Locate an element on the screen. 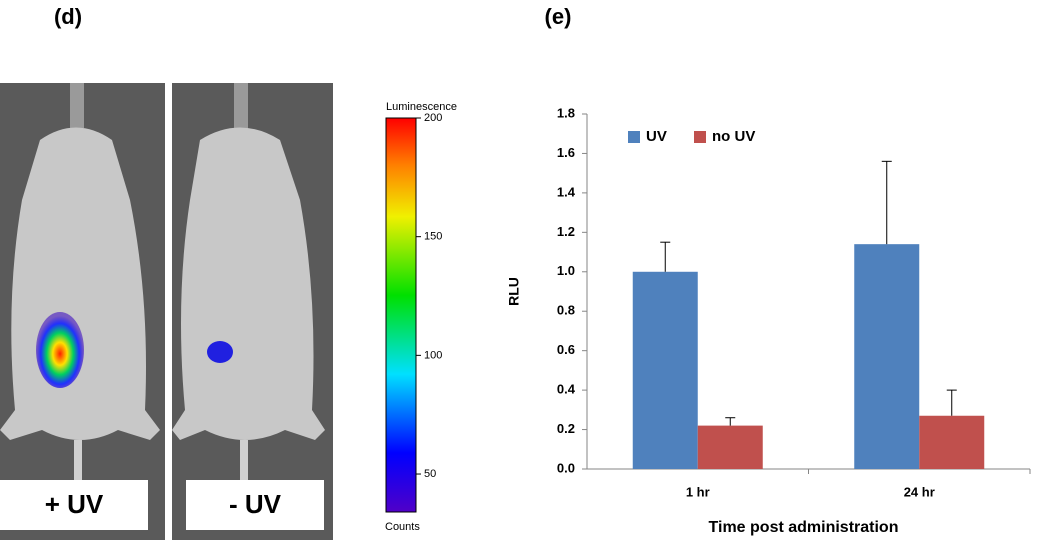  colorbar-unit: Counts is located at coordinates (402, 527).